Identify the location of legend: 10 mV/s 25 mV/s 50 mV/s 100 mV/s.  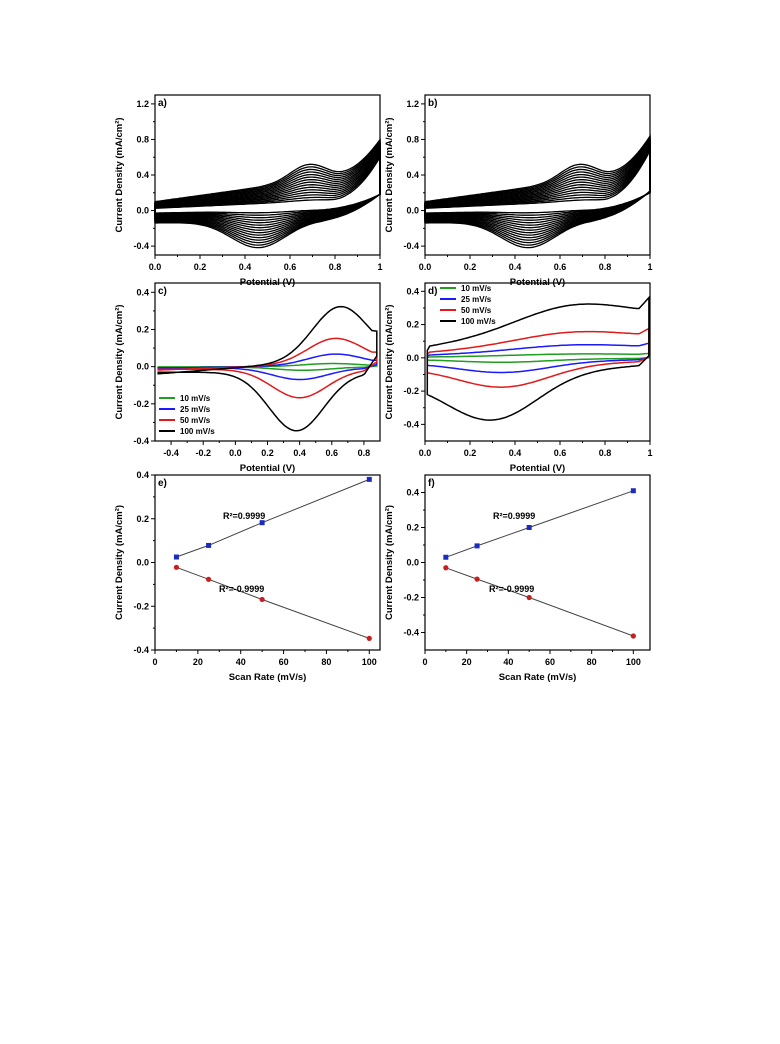
(468, 305).